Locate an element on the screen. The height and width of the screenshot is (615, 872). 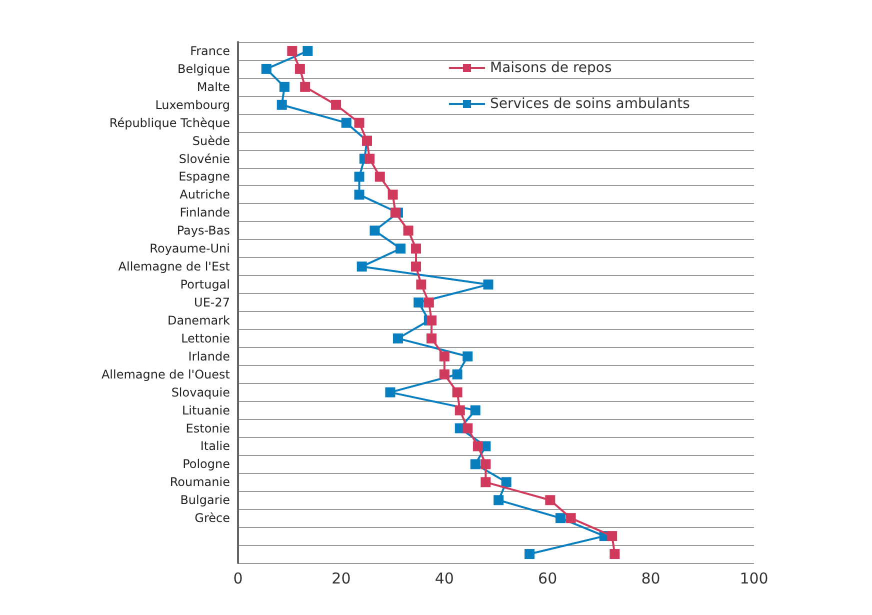
y-tick-label: Danemark is located at coordinates (198, 320).